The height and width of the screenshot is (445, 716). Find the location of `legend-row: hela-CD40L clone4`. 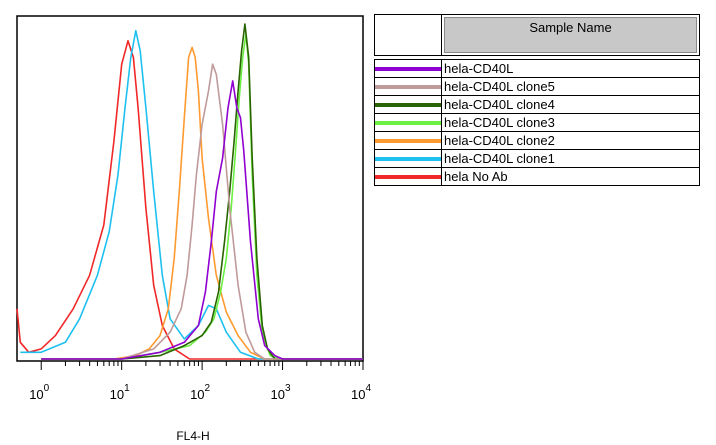

legend-row: hela-CD40L clone4 is located at coordinates (537, 104).